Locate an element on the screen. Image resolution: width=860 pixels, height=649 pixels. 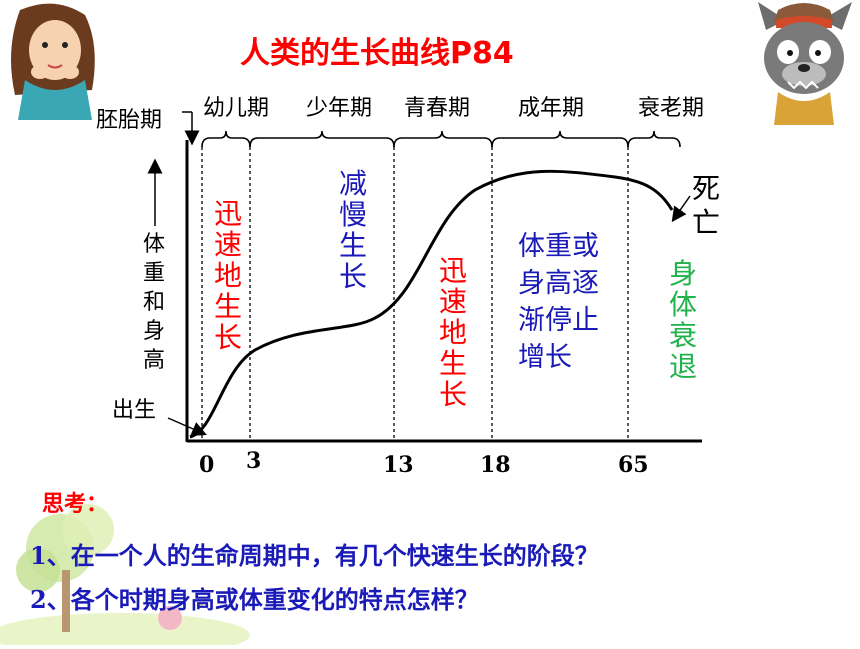
x-tick-label: 0 is located at coordinates (207, 465).